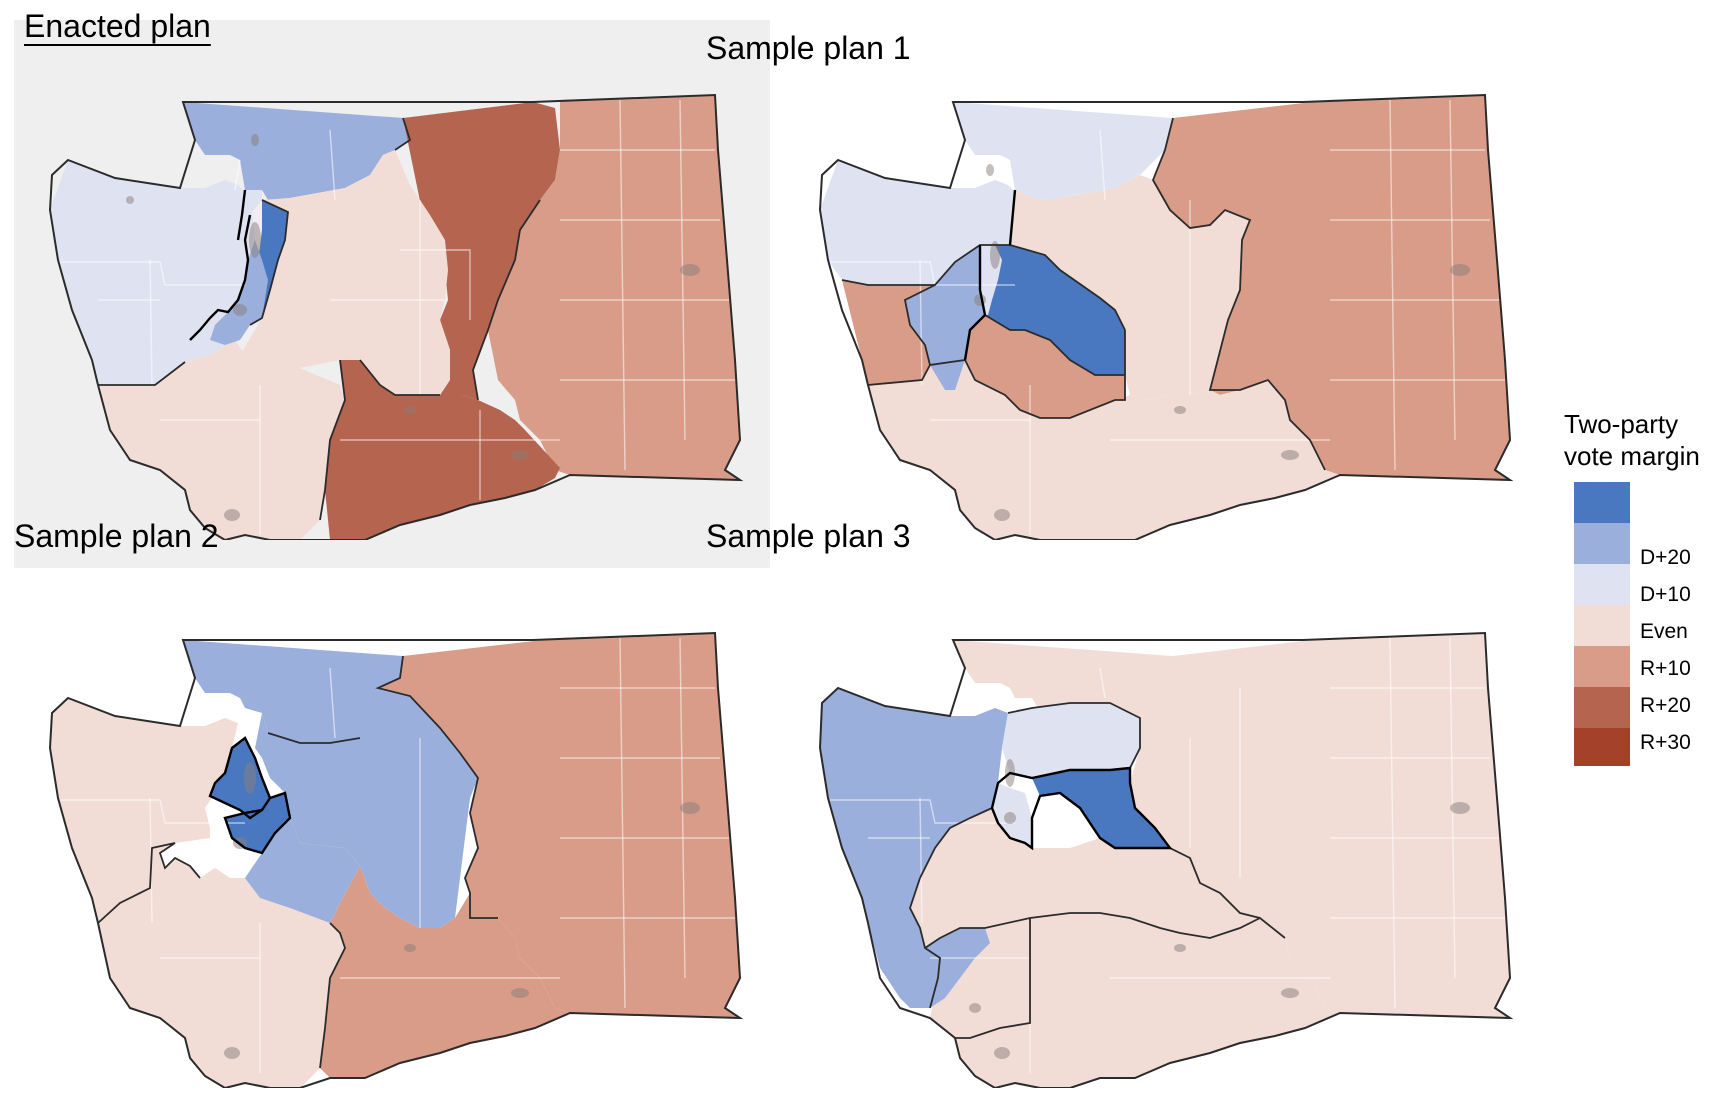  What do you see at coordinates (1665, 668) in the screenshot?
I see `legend-label-r10: R+10` at bounding box center [1665, 668].